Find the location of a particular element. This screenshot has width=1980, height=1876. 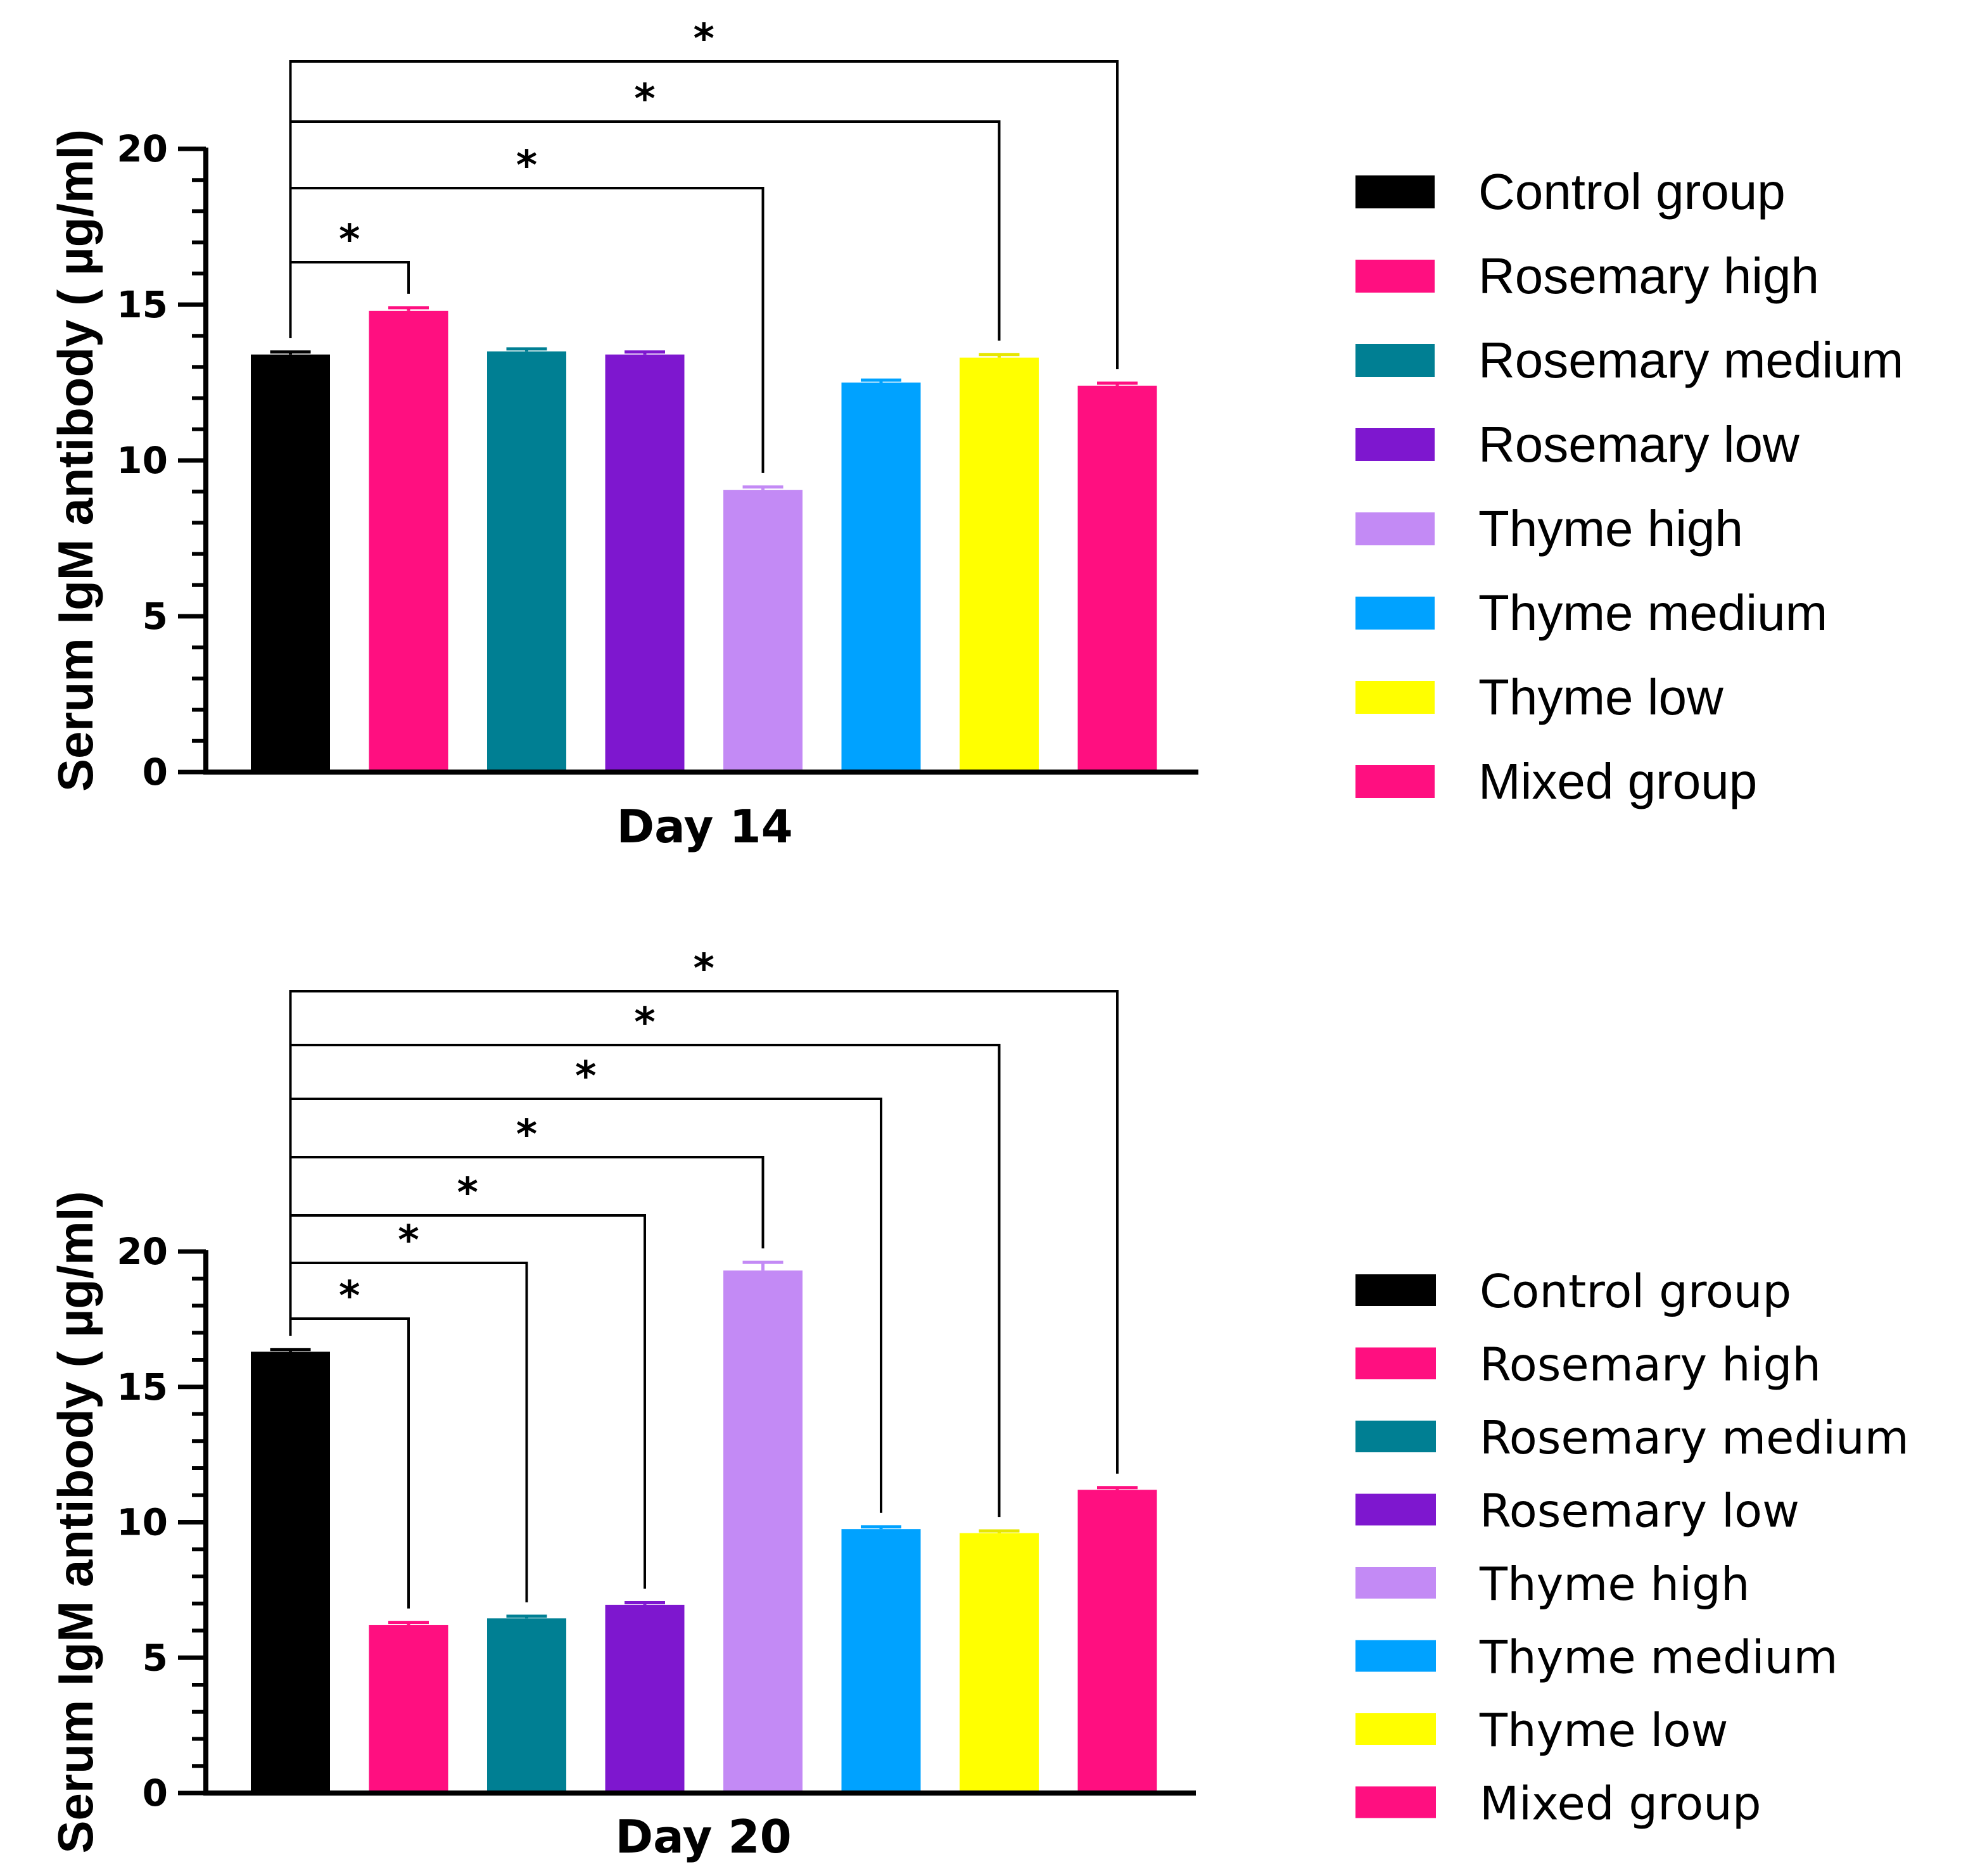

x-axis-label: Day 14 is located at coordinates (704, 827).